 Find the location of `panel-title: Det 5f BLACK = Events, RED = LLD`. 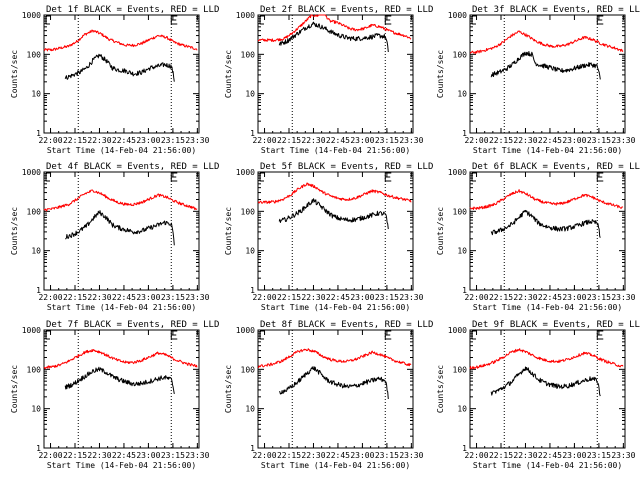

panel-title: Det 5f BLACK = Events, RED = LLD is located at coordinates (346, 167).